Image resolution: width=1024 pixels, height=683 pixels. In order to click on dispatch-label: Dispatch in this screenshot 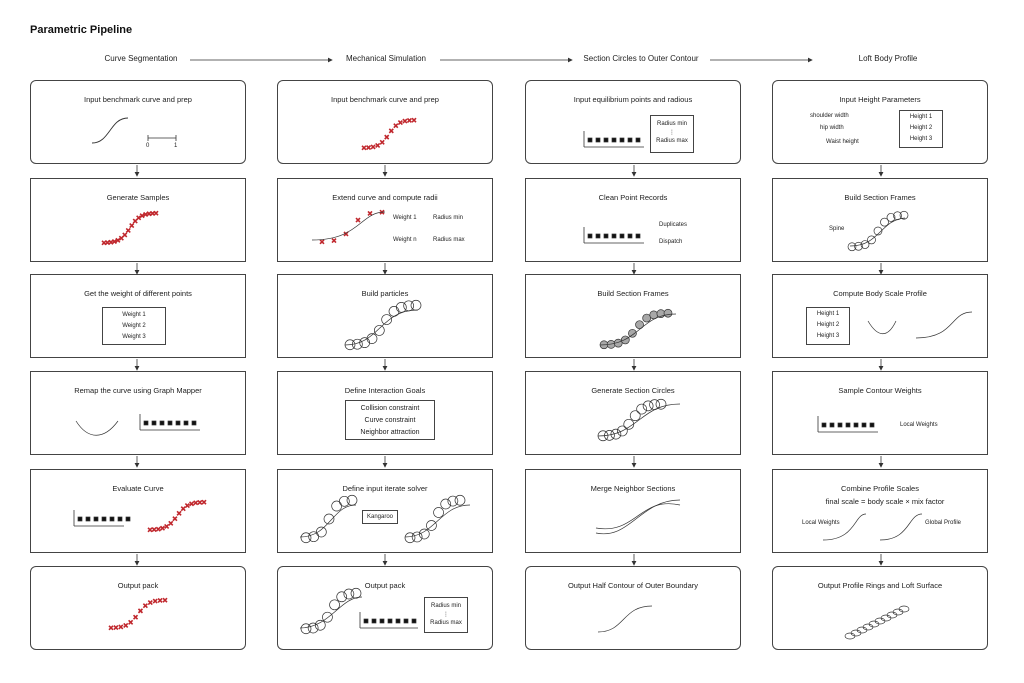, I will do `click(671, 242)`.